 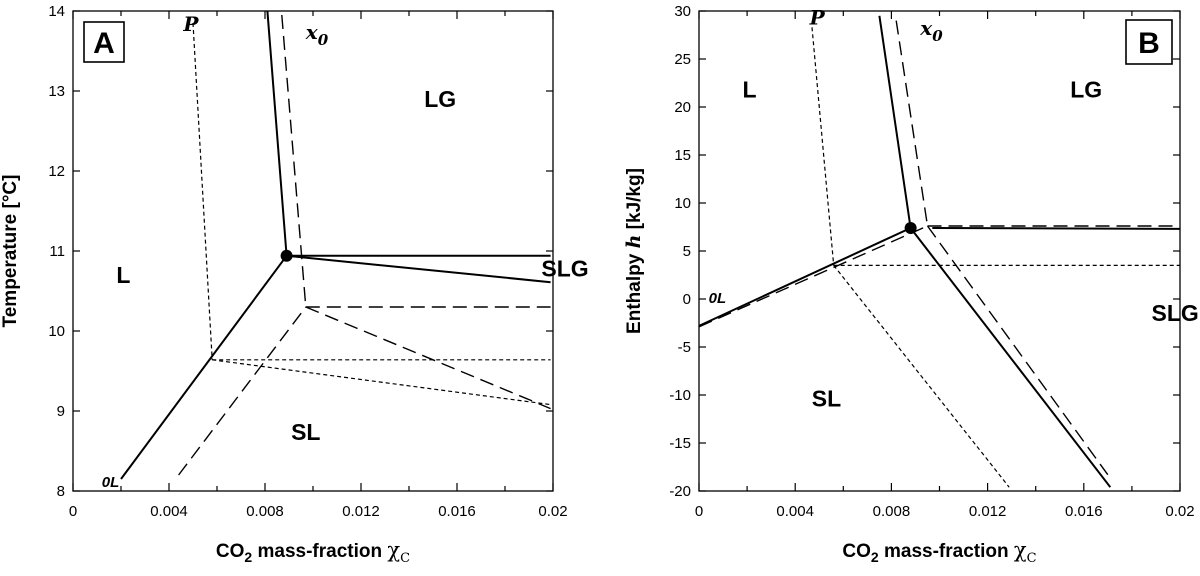 What do you see at coordinates (1056, 228) in the screenshot?
I see `series-line-solid-horizontal` at bounding box center [1056, 228].